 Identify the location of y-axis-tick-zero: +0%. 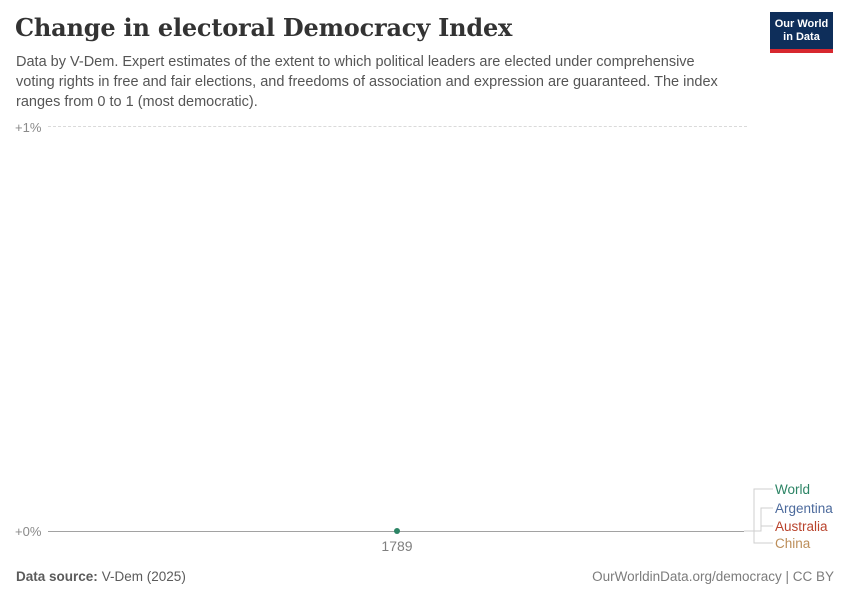
(28, 531).